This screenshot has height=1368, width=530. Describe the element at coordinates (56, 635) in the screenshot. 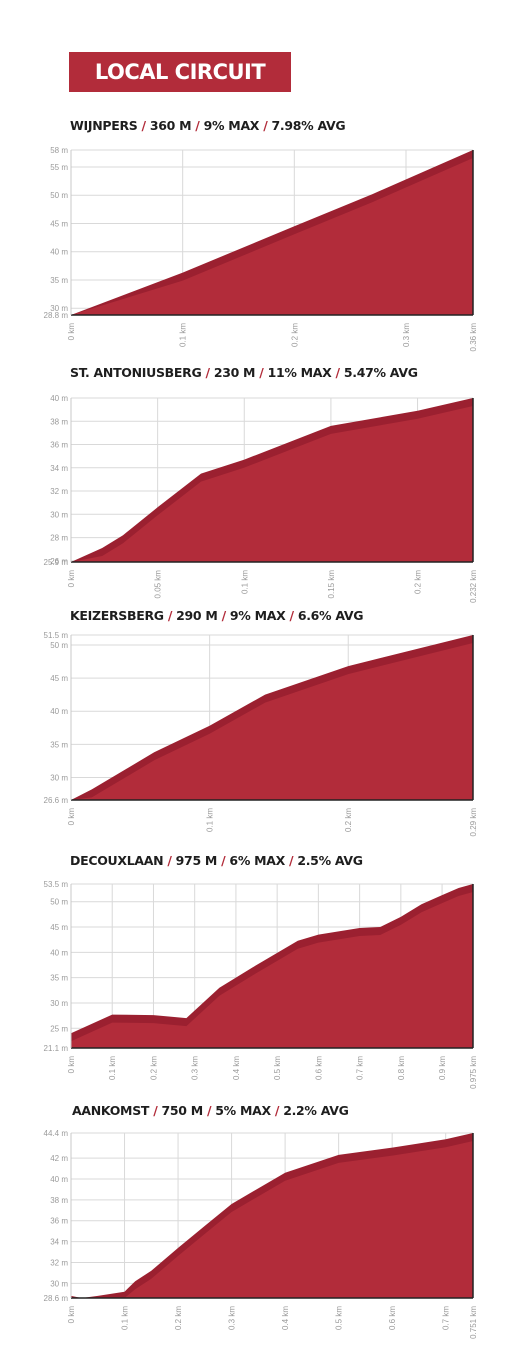

I see `y-tick-label: 51.5 m` at that location.